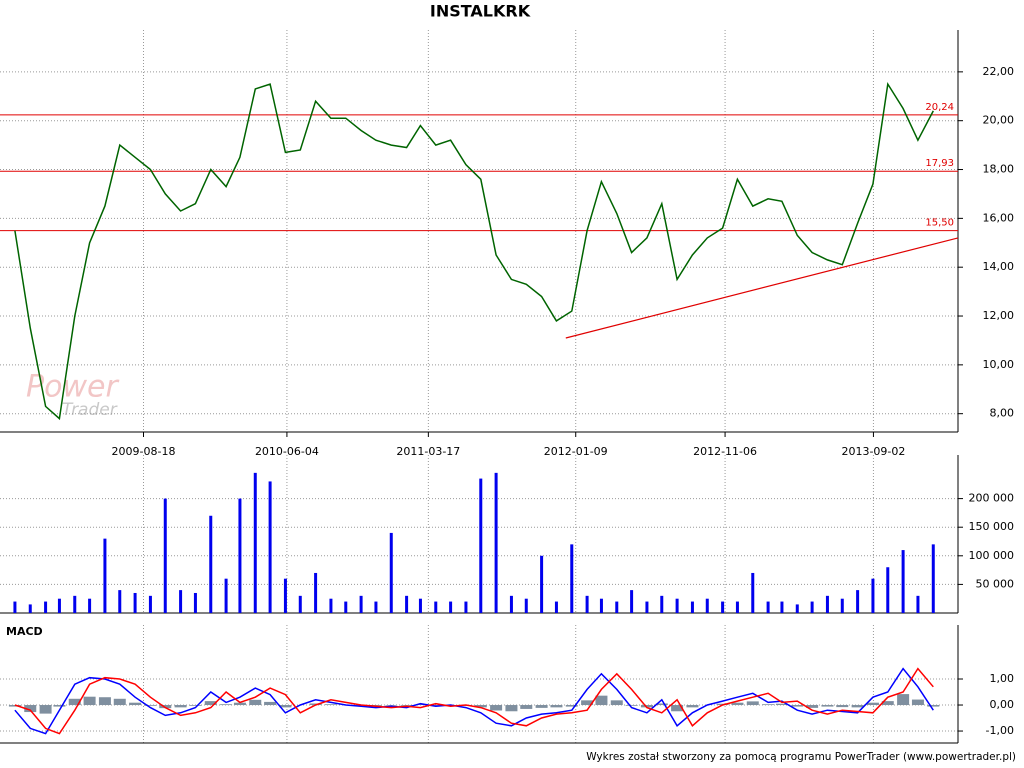 The height and width of the screenshot is (768, 1024). Describe the element at coordinates (992, 498) in the screenshot. I see `y-tick-label: 200 000` at that location.